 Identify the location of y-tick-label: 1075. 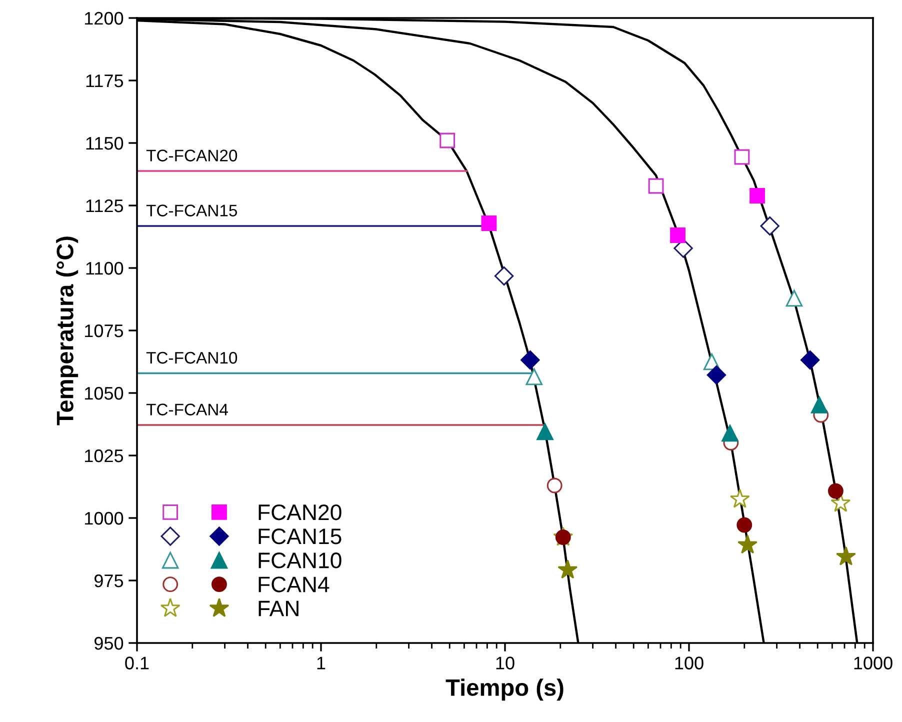
(104, 331).